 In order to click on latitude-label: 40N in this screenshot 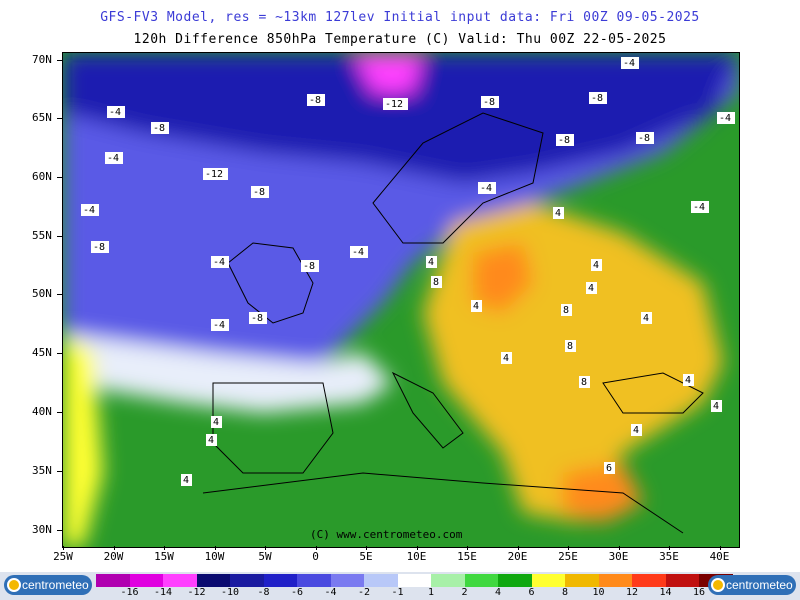, I will do `click(42, 411)`.